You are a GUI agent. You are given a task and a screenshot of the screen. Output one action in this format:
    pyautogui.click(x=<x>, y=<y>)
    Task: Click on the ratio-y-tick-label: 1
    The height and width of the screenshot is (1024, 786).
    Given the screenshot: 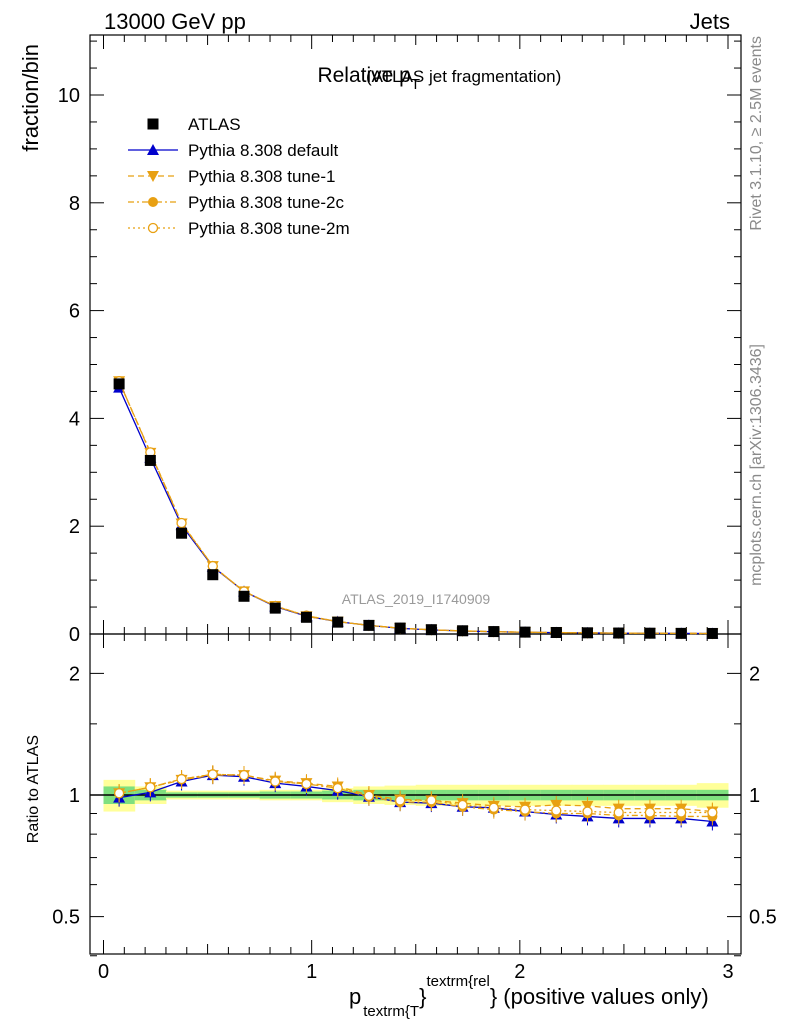 What is the action you would take?
    pyautogui.click(x=74, y=796)
    